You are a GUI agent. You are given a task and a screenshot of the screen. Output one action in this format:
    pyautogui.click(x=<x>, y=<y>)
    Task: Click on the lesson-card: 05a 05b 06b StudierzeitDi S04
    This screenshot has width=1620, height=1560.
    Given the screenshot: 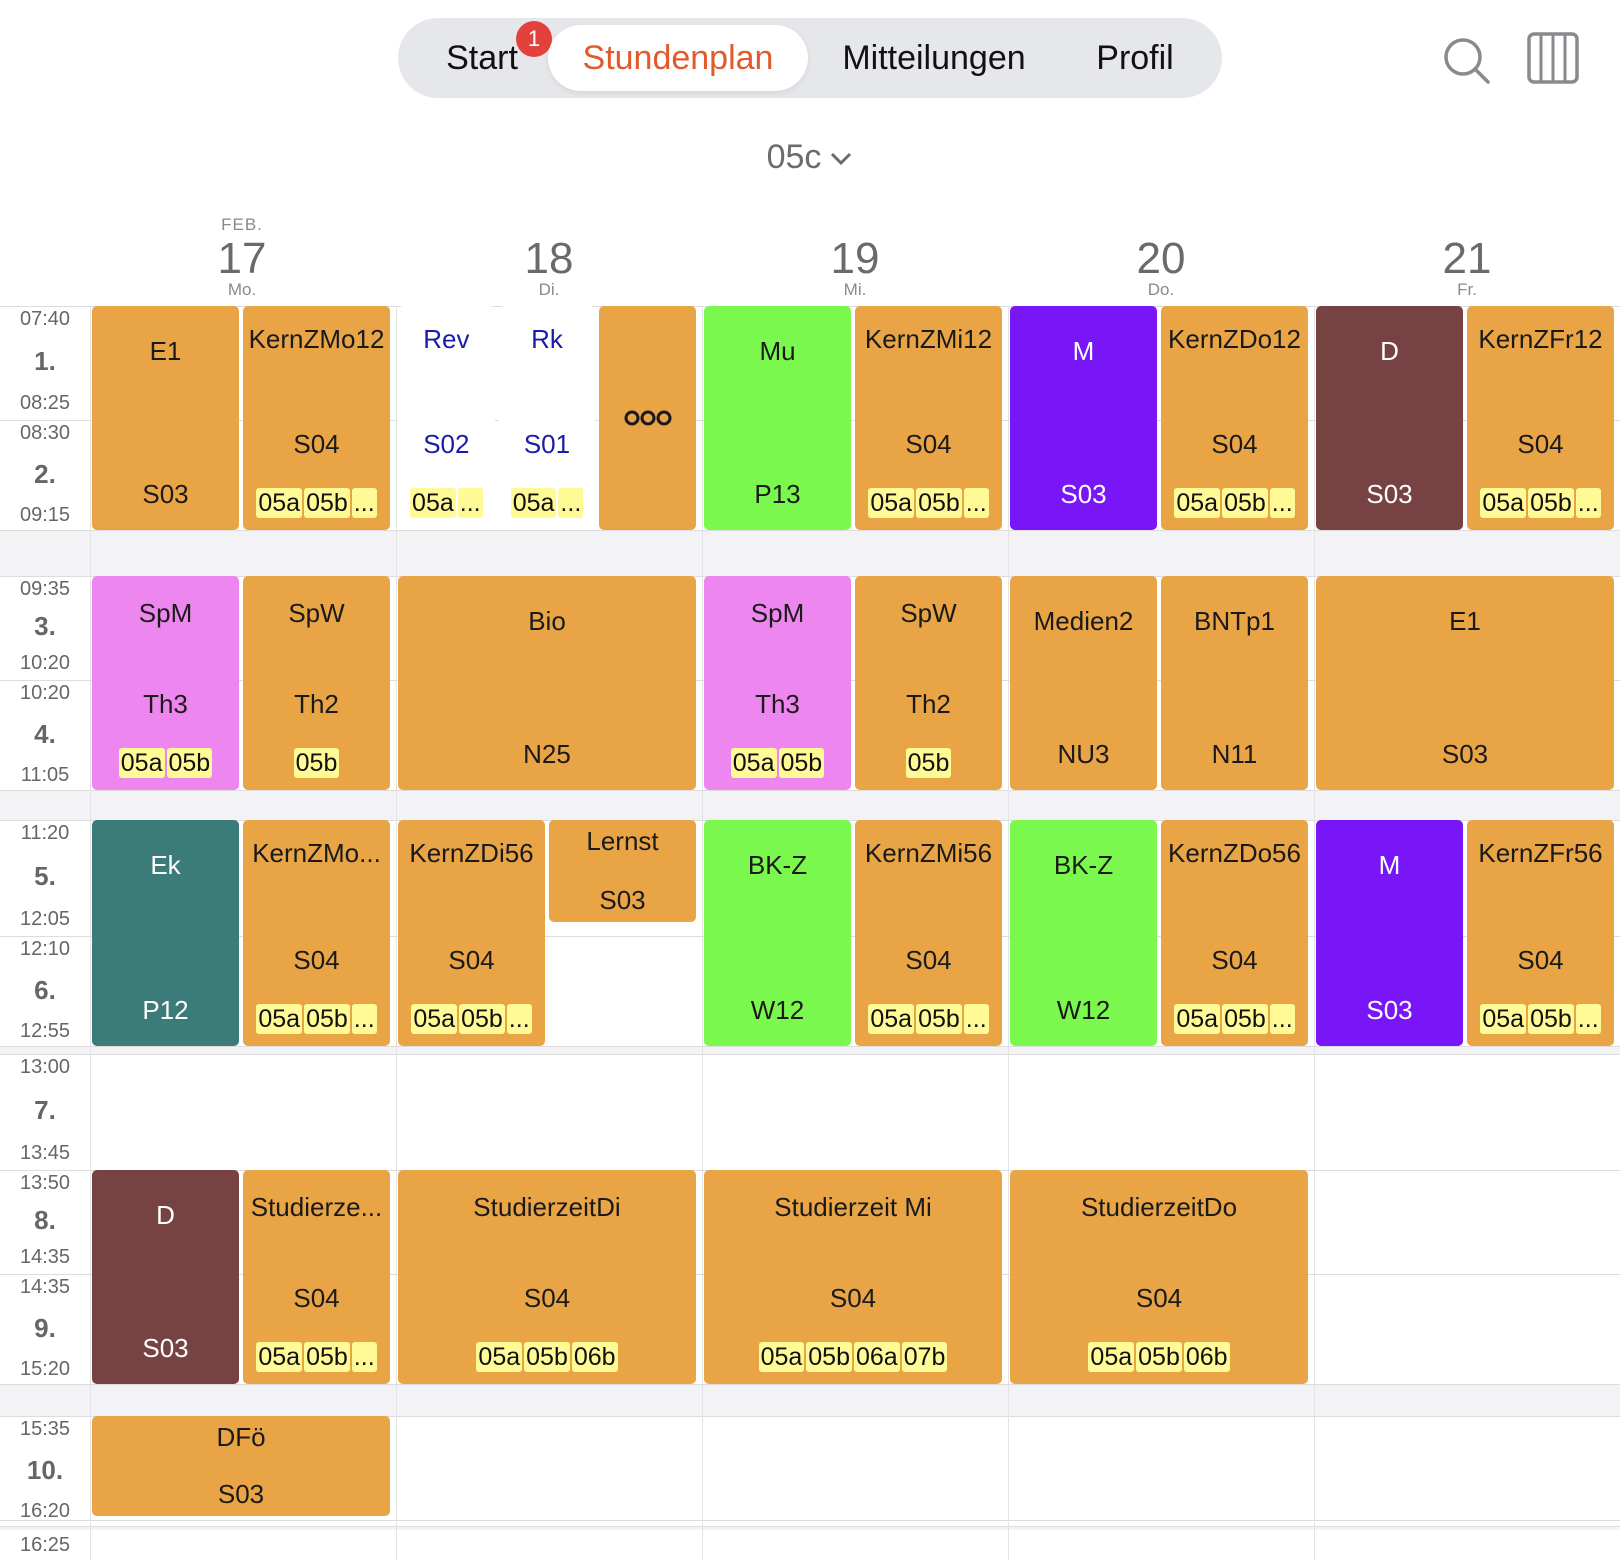 What is the action you would take?
    pyautogui.click(x=547, y=1277)
    